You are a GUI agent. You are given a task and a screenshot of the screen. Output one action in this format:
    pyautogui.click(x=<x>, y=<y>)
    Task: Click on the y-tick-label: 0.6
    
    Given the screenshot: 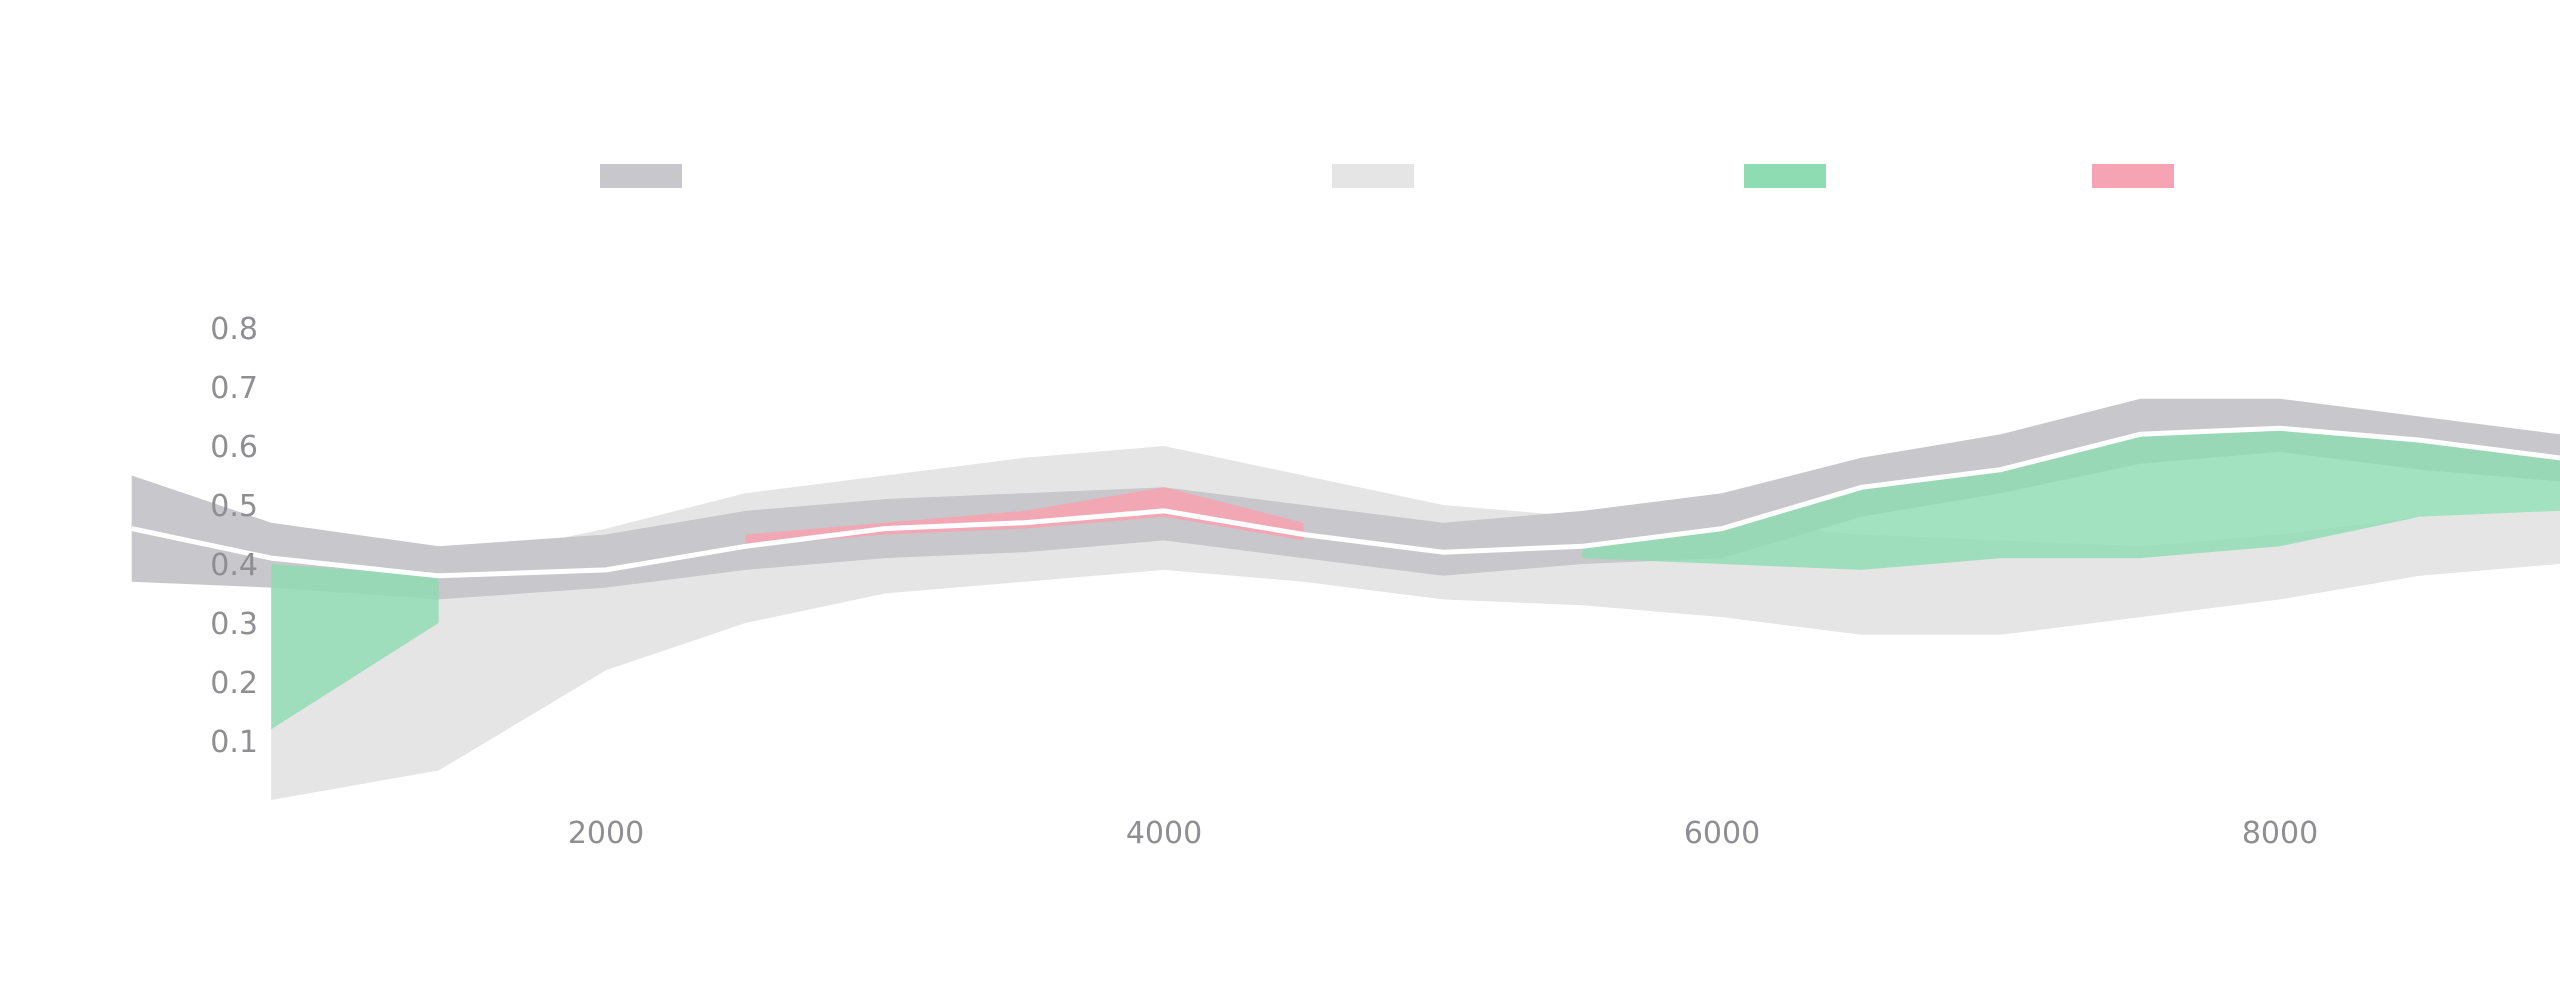 What is the action you would take?
    pyautogui.click(x=234, y=447)
    